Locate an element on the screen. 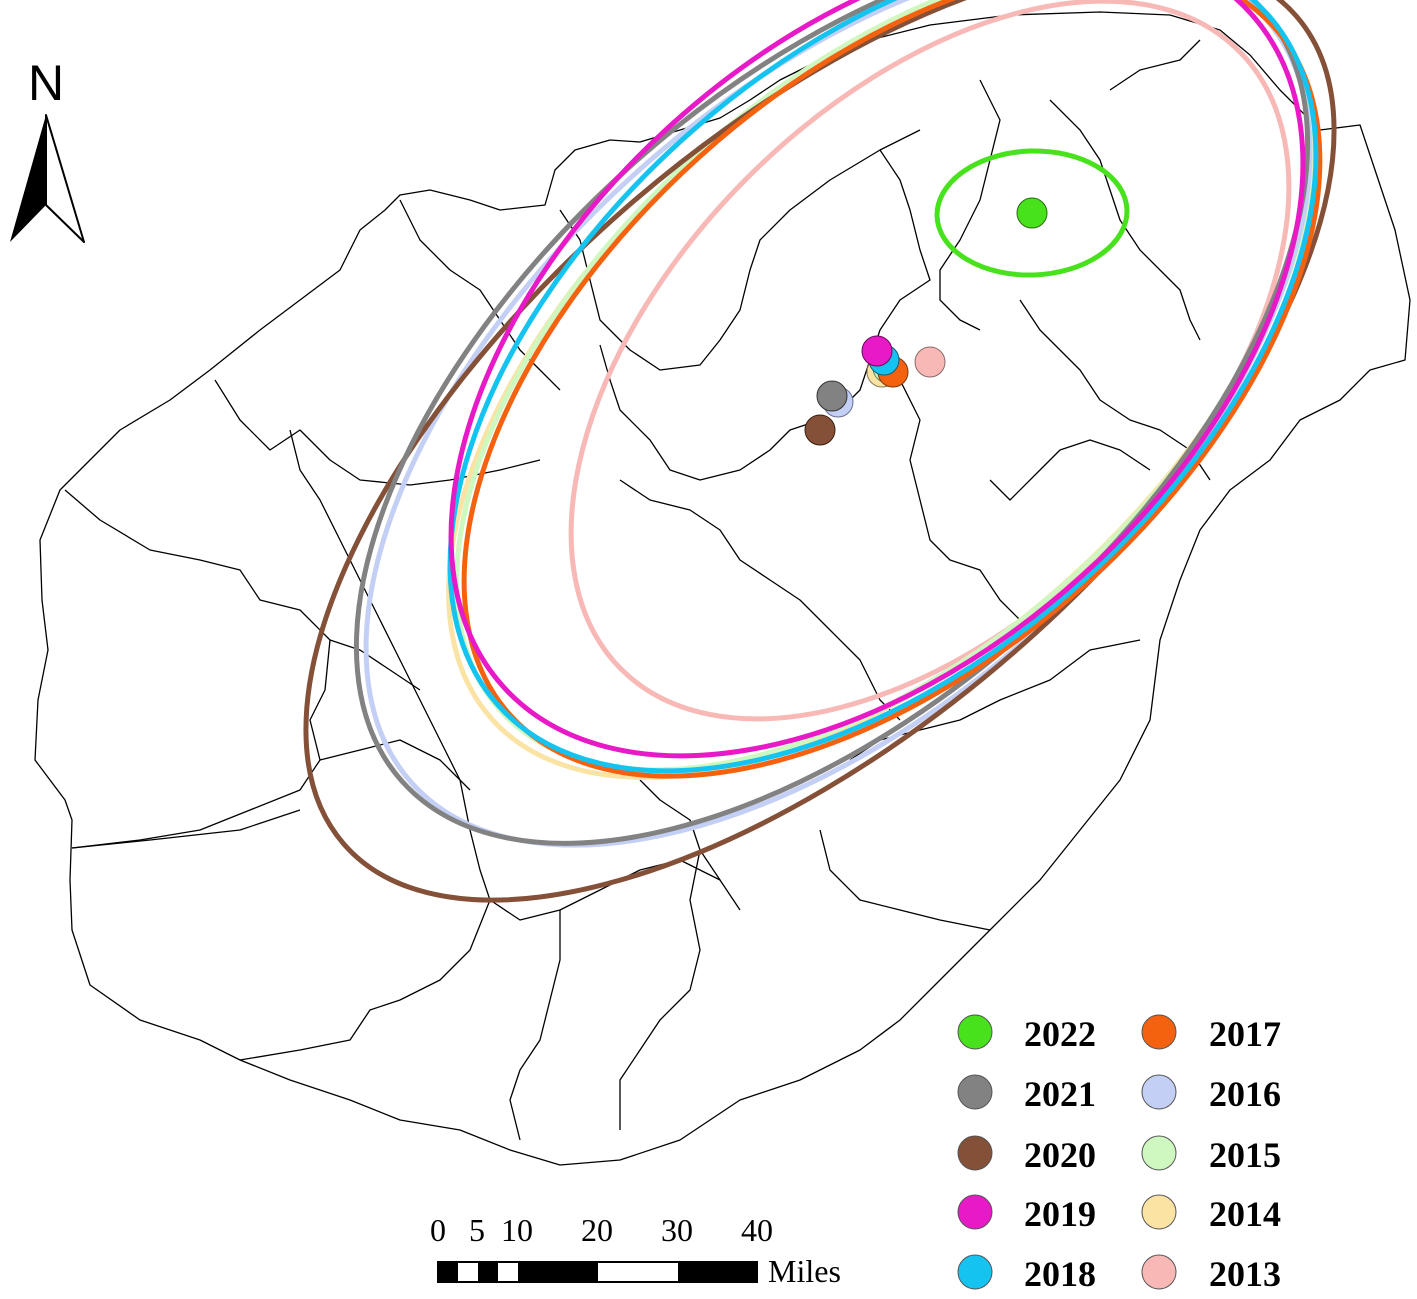  legend-item-2017: 2017 is located at coordinates (1211, 1034).